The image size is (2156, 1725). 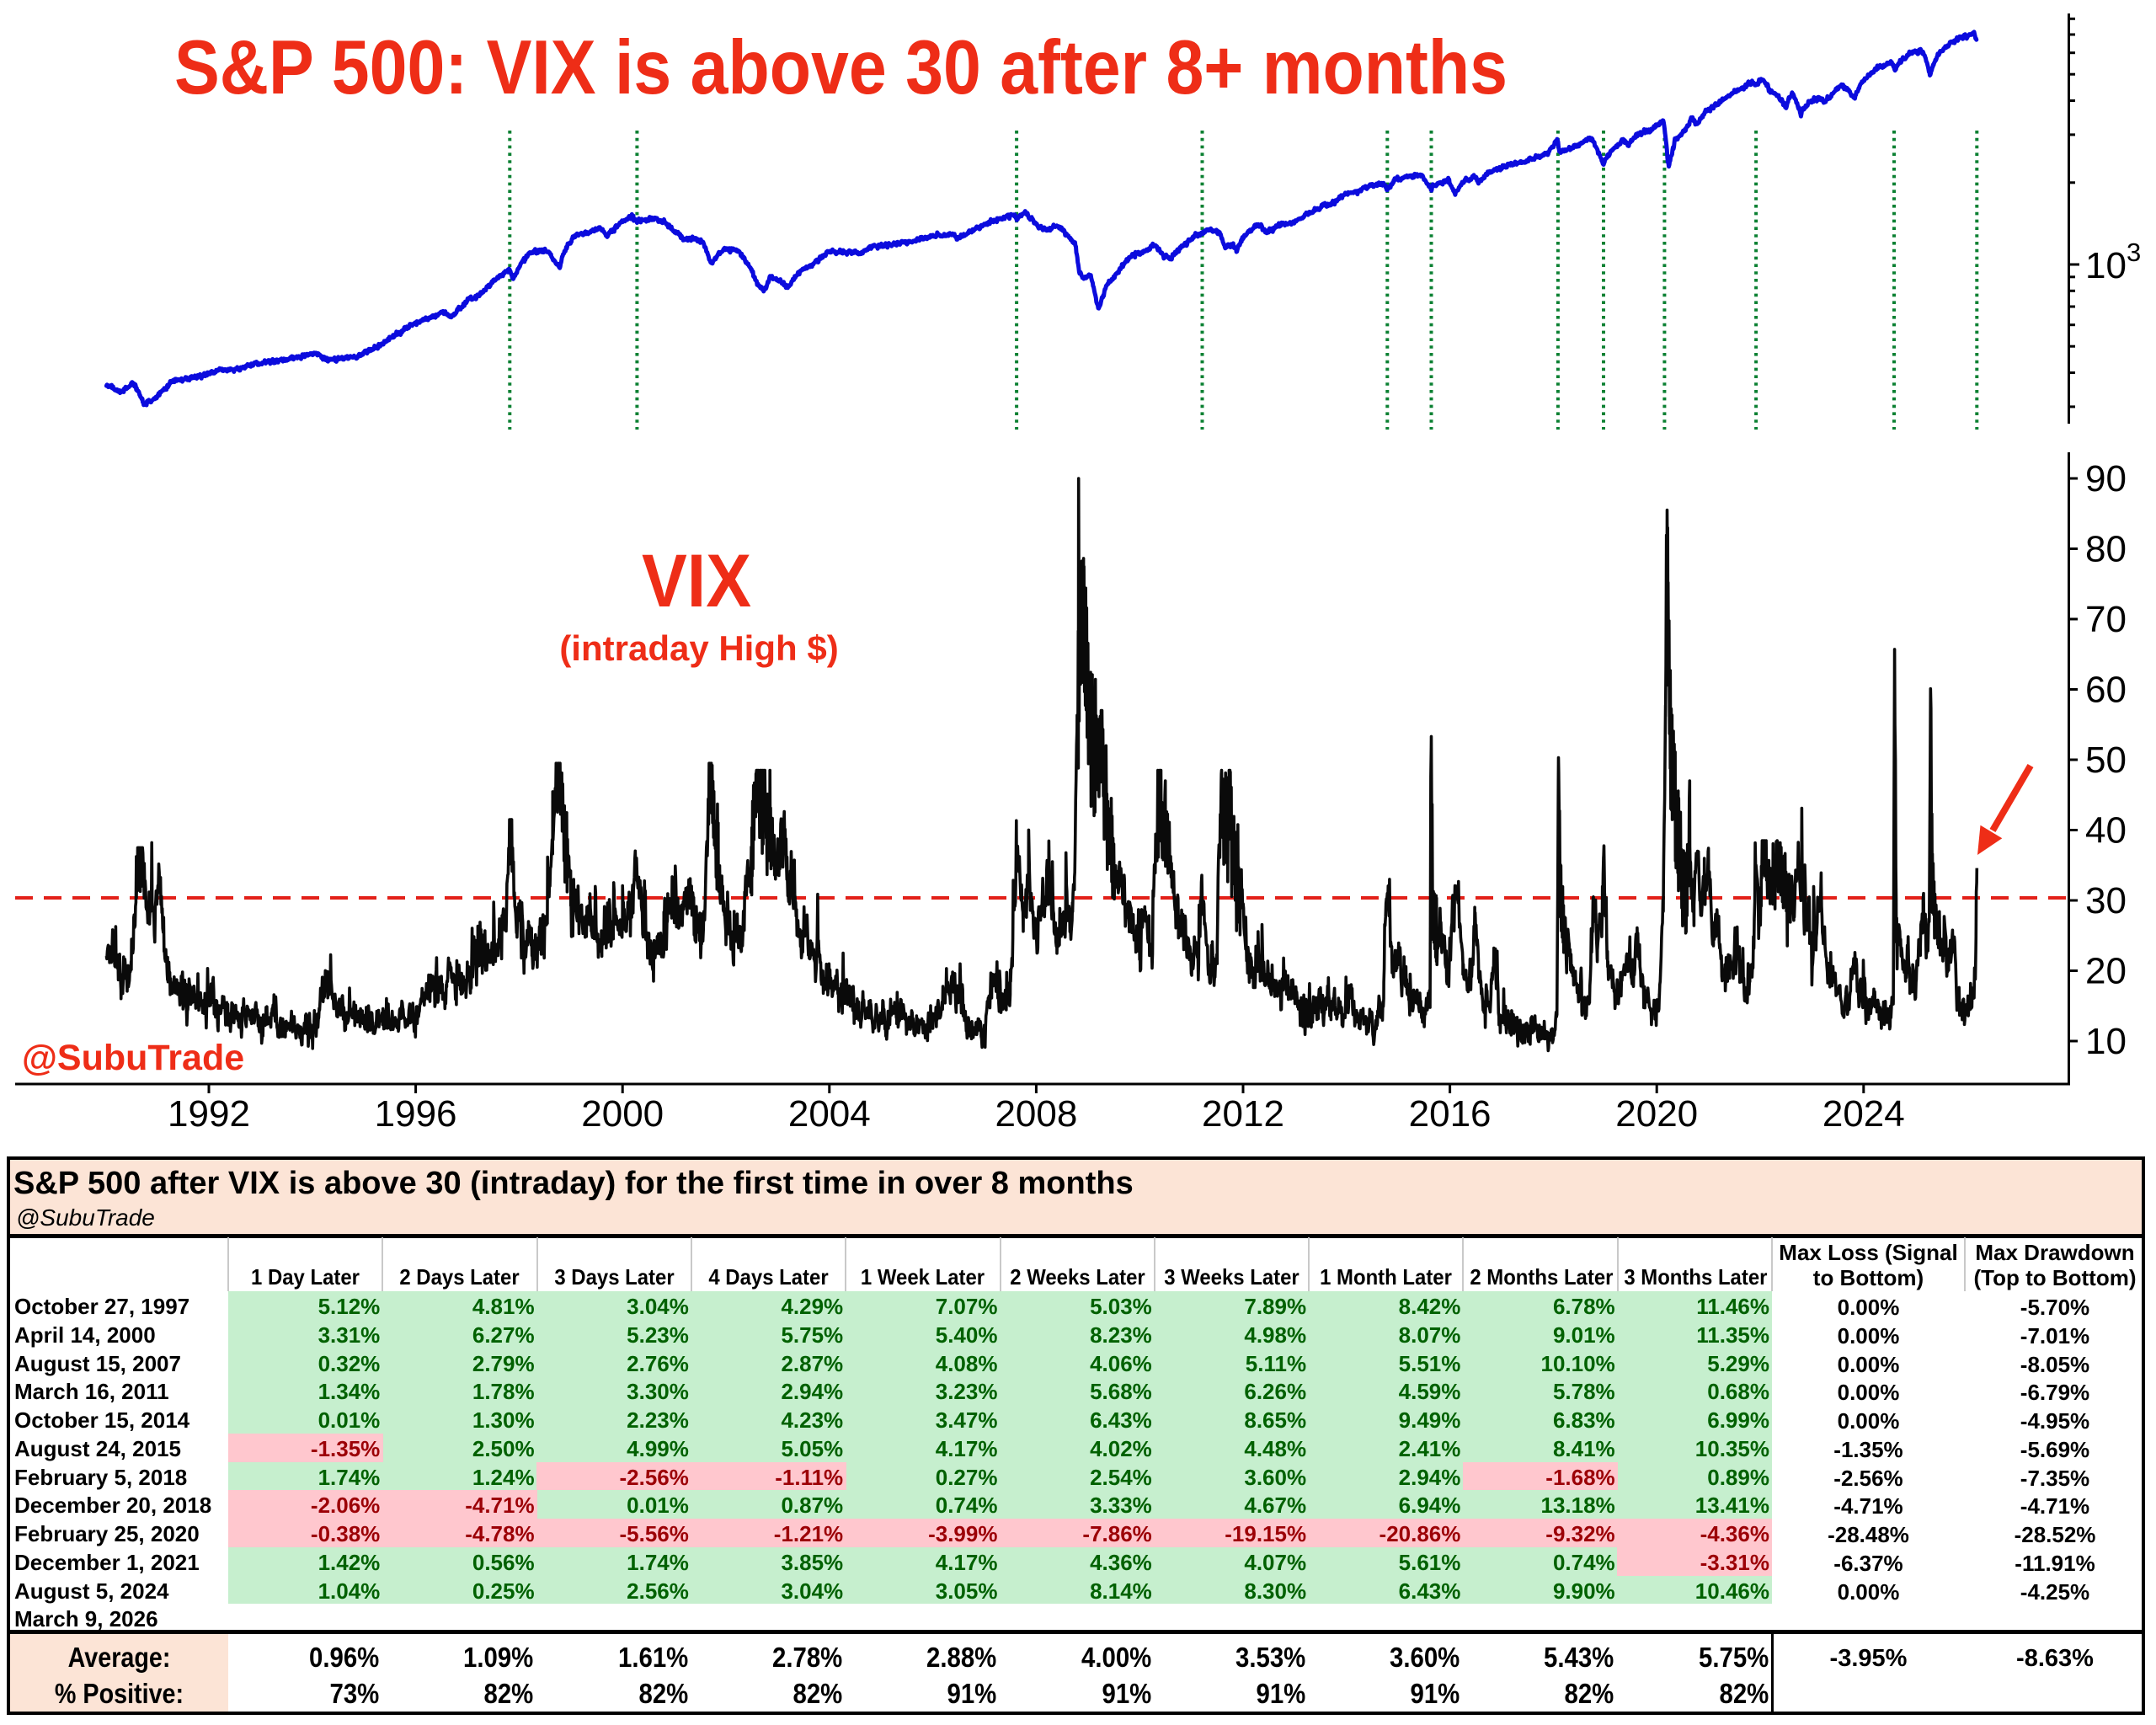 I want to click on svg-text: 2020, so click(x=1656, y=1114).